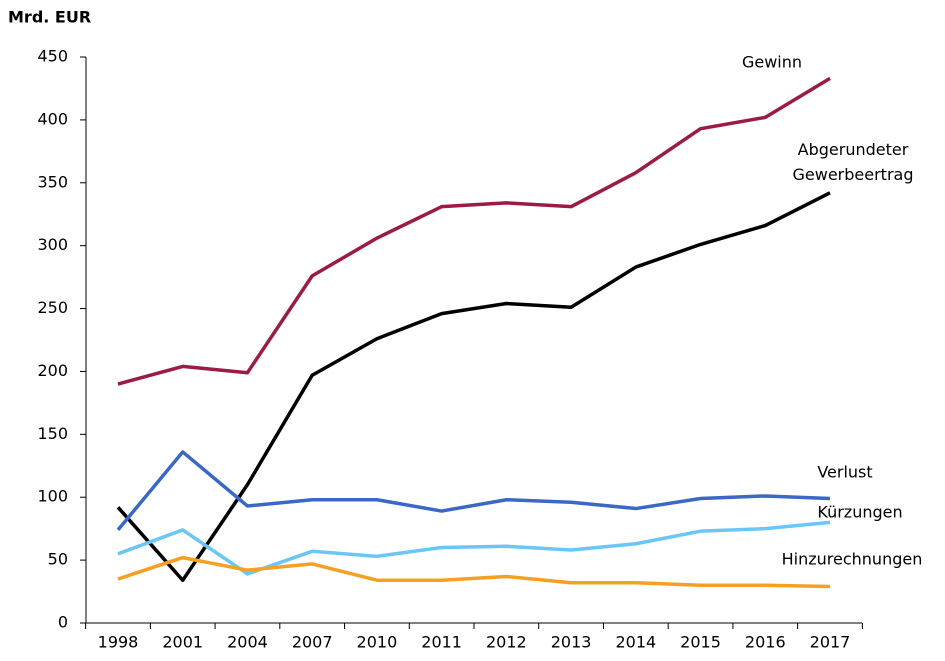 This screenshot has width=945, height=661. Describe the element at coordinates (635, 642) in the screenshot. I see `x-tick-label: 2014` at that location.